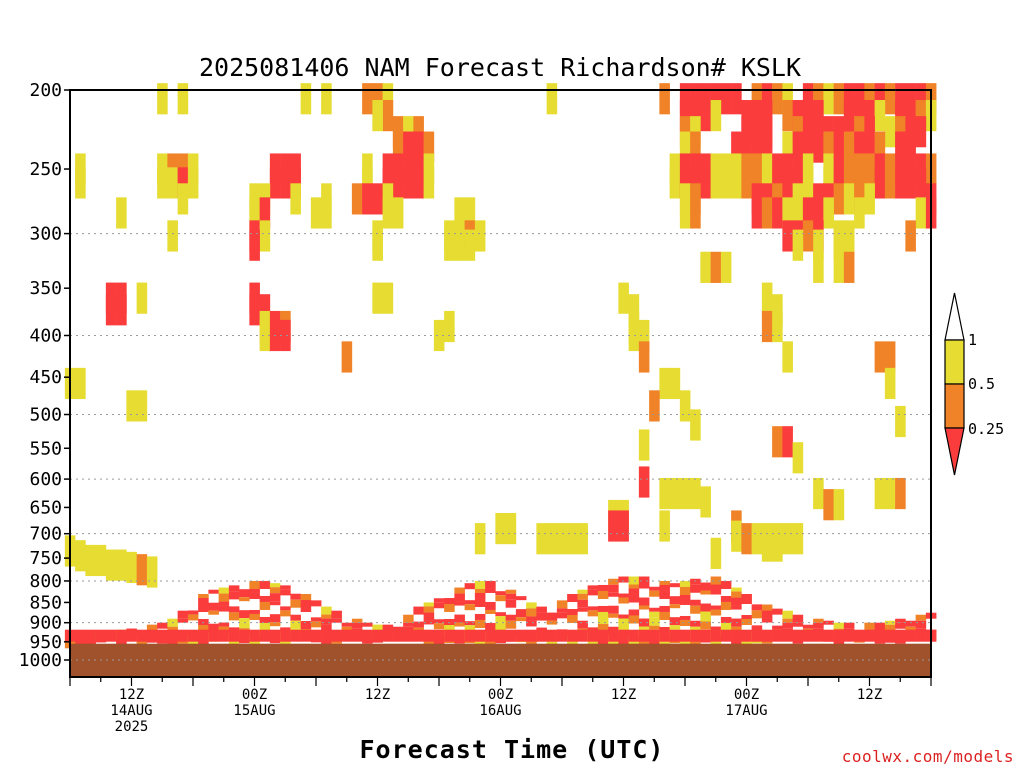 The width and height of the screenshot is (1024, 768). What do you see at coordinates (512, 749) in the screenshot?
I see `x-axis-title: Forecast Time (UTC)` at bounding box center [512, 749].